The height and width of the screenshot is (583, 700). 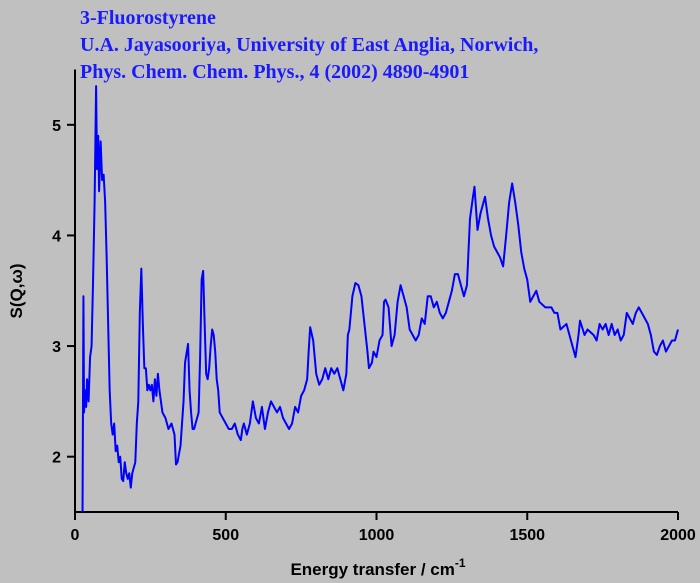 What do you see at coordinates (56, 126) in the screenshot?
I see `y-tick-label: 5` at bounding box center [56, 126].